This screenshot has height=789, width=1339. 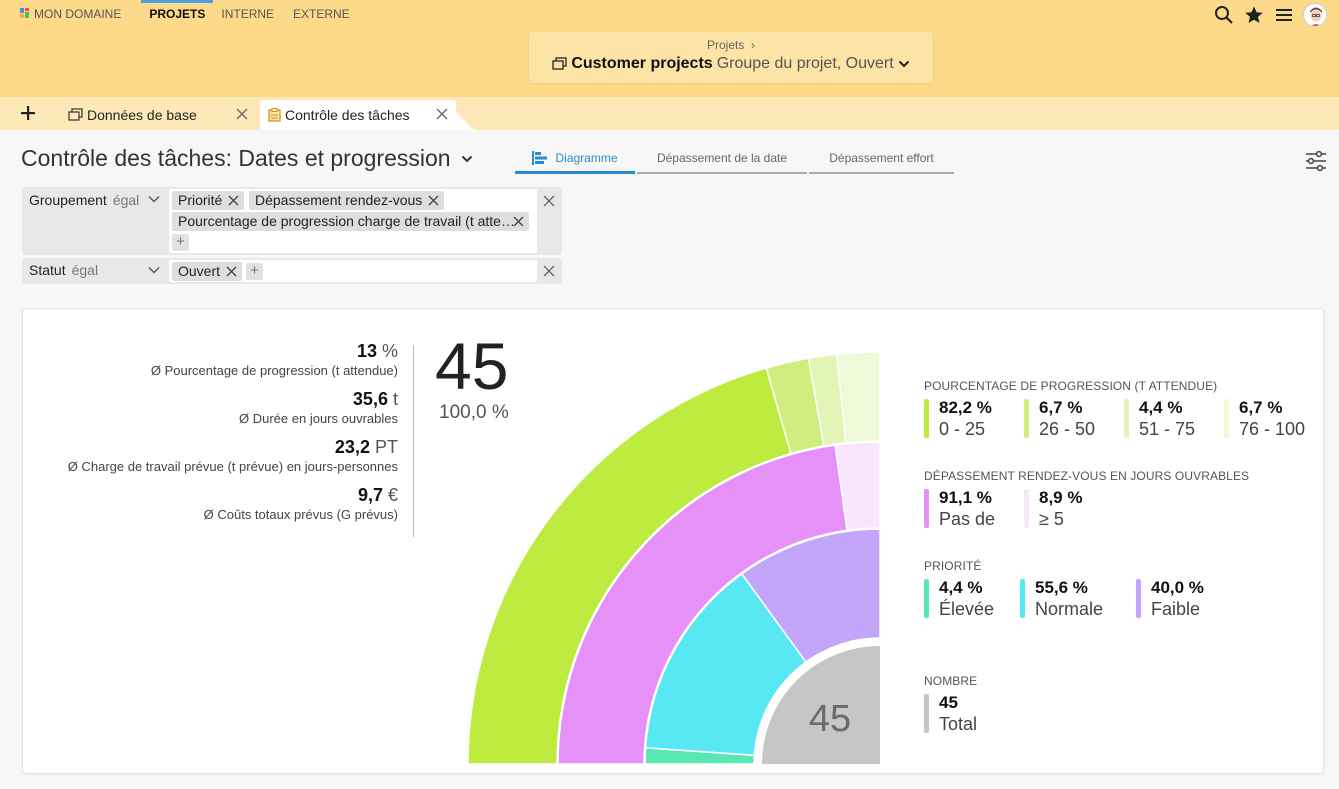 What do you see at coordinates (1074, 418) in the screenshot?
I see `legend-item: 6,7 % 26 - 50` at bounding box center [1074, 418].